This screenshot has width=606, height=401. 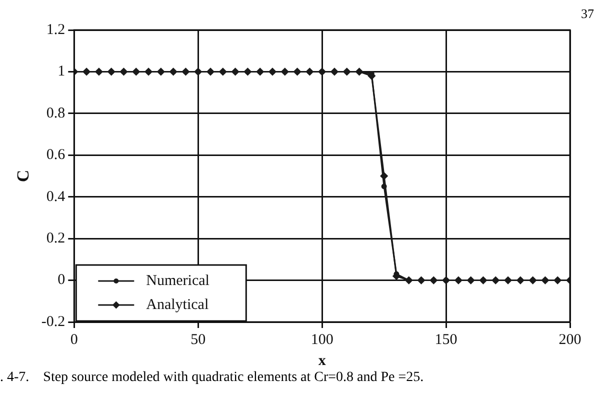 What do you see at coordinates (56, 238) in the screenshot?
I see `y-tick-label: 0.2` at bounding box center [56, 238].